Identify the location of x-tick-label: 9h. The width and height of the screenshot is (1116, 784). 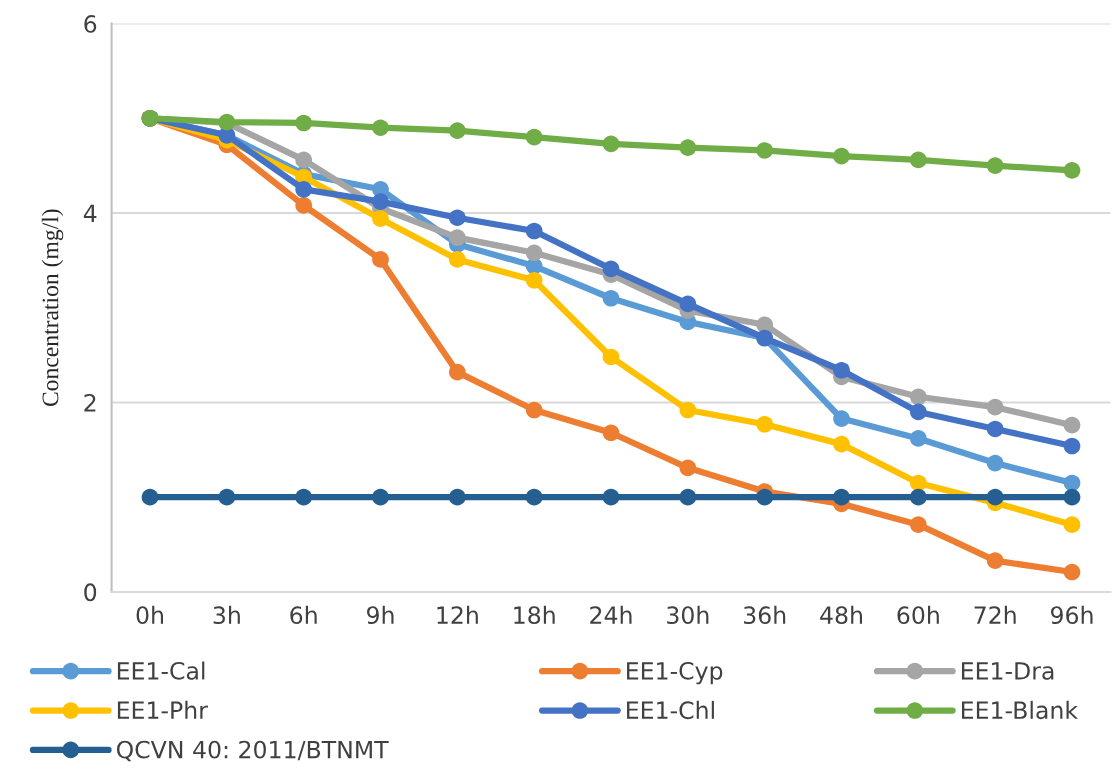
(380, 615).